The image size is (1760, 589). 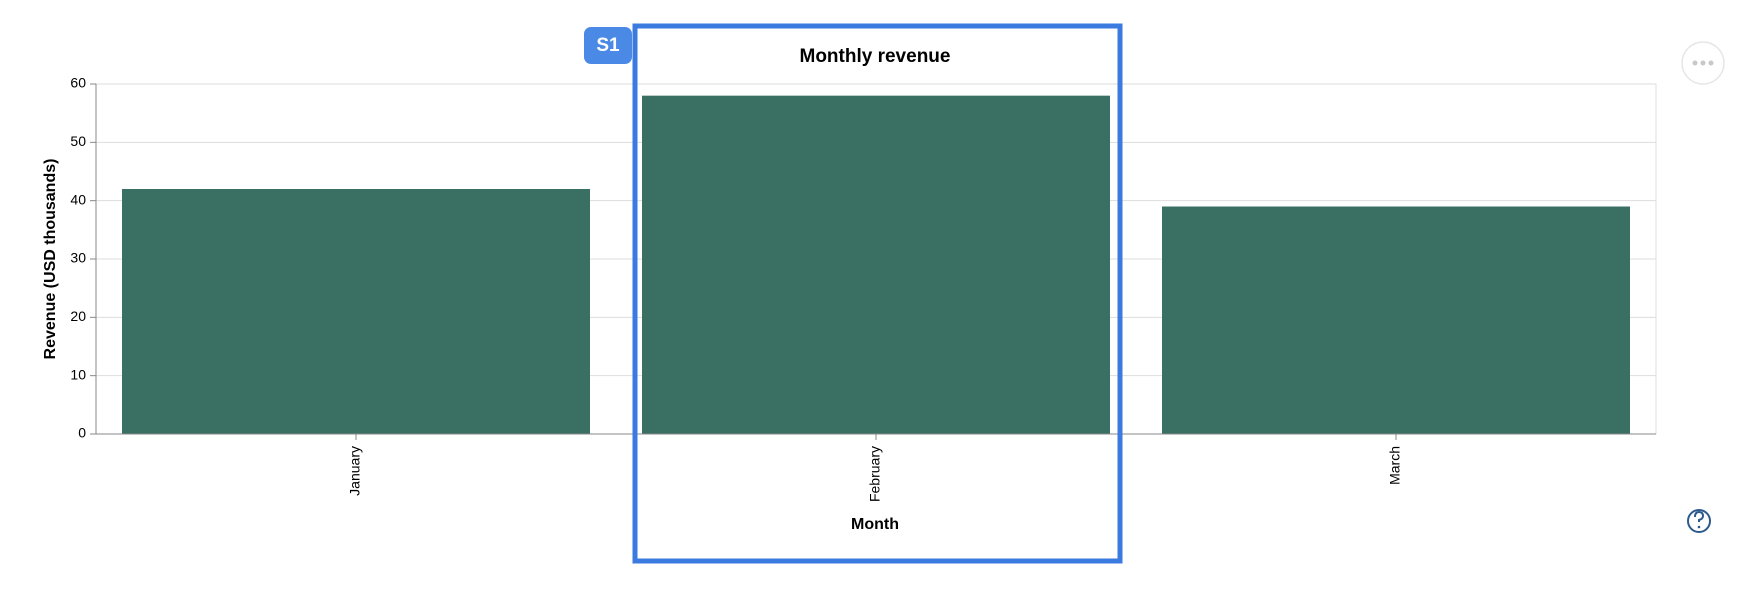 I want to click on x-tick-label: January, so click(x=355, y=471).